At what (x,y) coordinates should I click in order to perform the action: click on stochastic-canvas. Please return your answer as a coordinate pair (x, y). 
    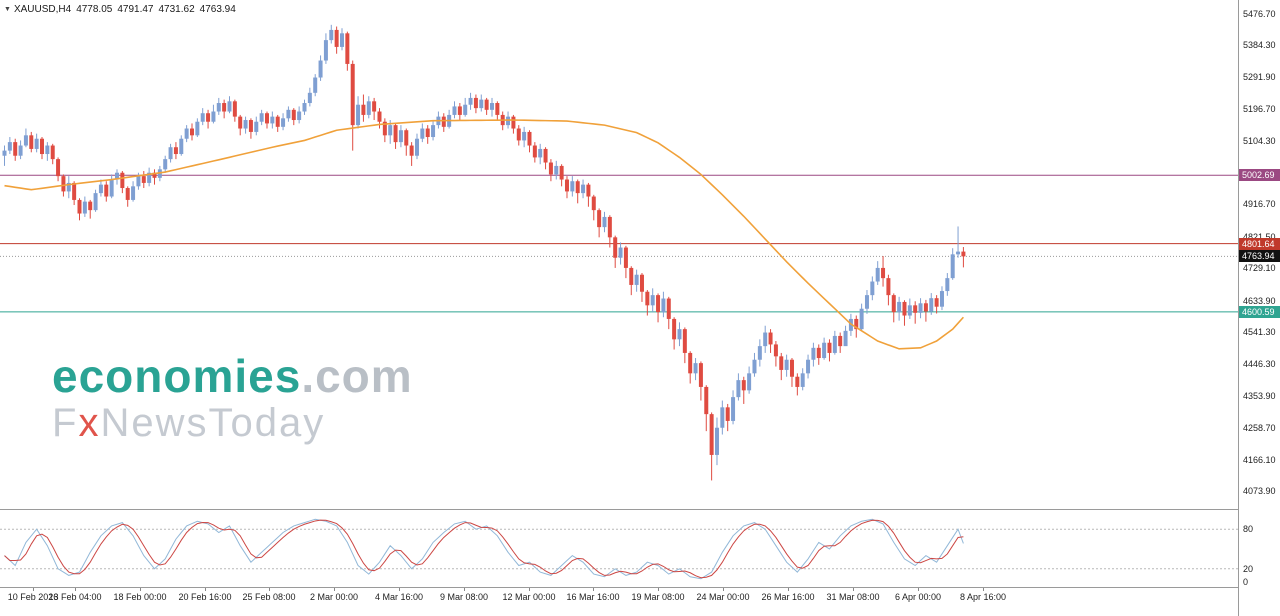
    Looking at the image, I should click on (619, 548).